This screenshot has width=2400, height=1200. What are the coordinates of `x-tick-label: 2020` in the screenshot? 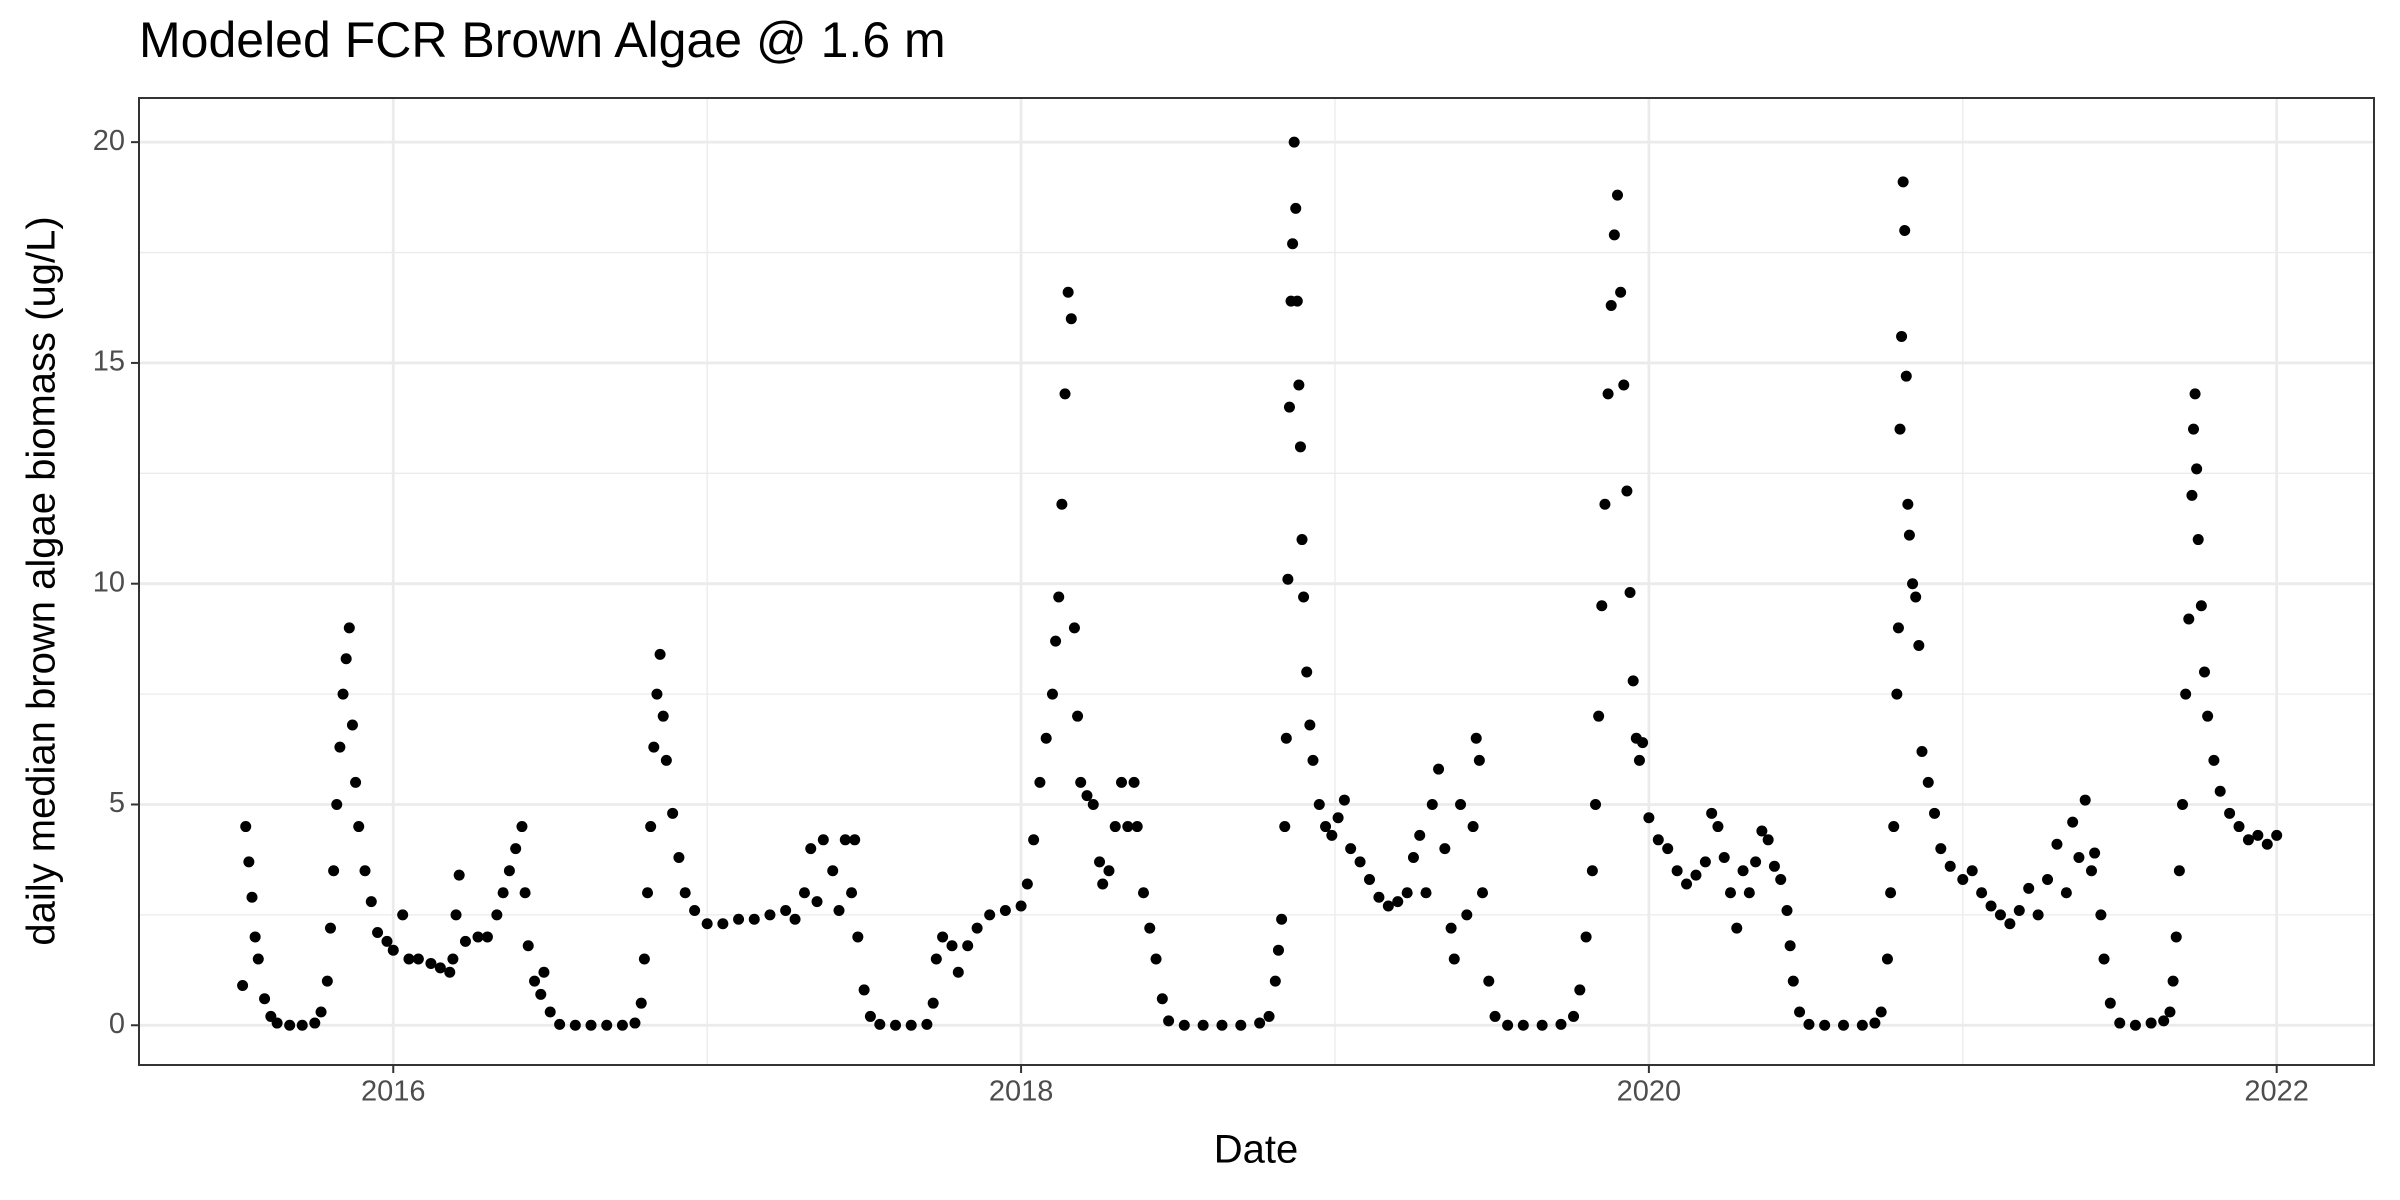 It's located at (1649, 1092).